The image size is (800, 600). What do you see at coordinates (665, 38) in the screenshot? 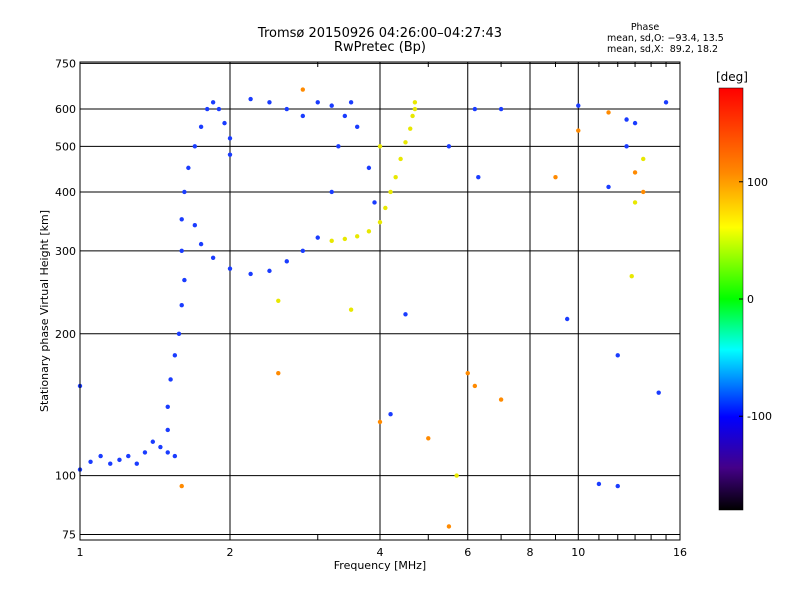
I see `phase-stats-o-mode: mean, sd,O: −93.4, 13.5` at bounding box center [665, 38].